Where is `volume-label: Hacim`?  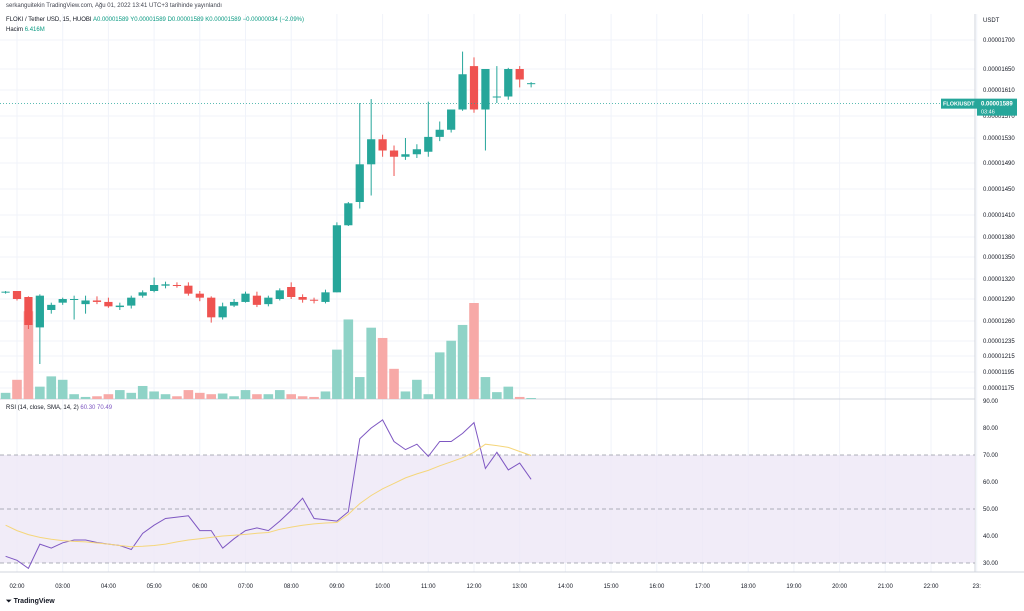 volume-label: Hacim is located at coordinates (15, 30).